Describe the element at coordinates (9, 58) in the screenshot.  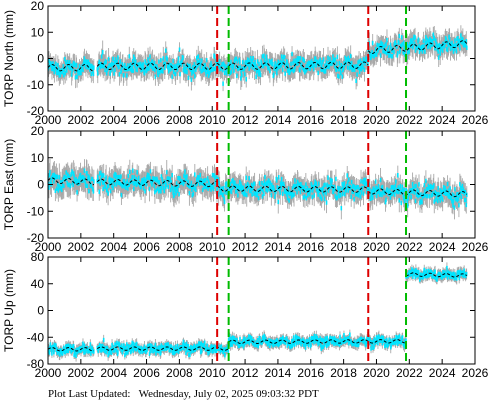
I see `y-axis-label: TORP North (mm)` at that location.